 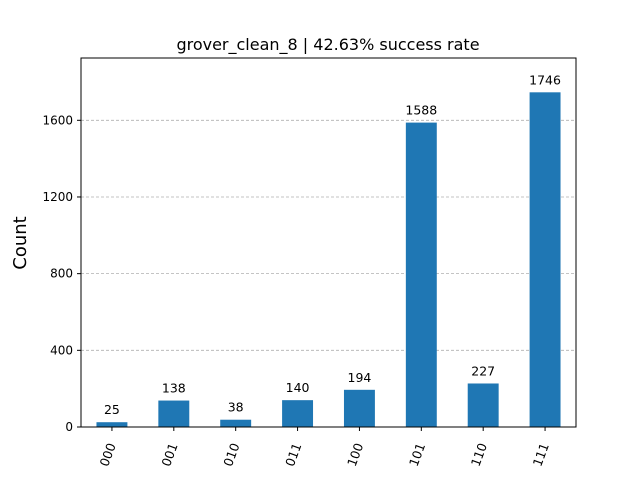 I want to click on y-tick-label: 1200, so click(x=57, y=197).